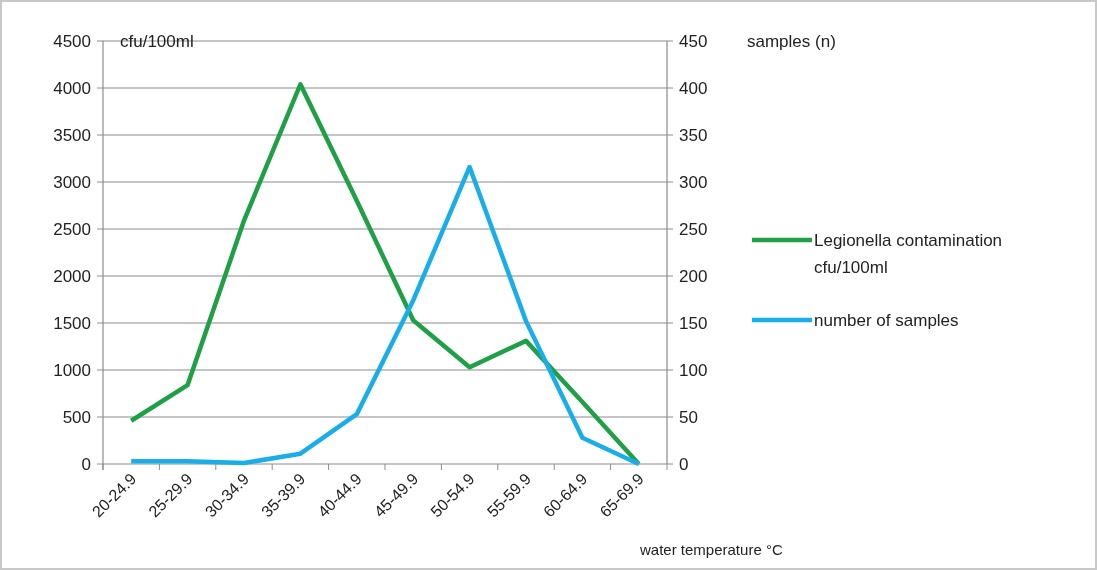 This screenshot has width=1097, height=570. Describe the element at coordinates (688, 417) in the screenshot. I see `y2-tick-label: 50` at that location.